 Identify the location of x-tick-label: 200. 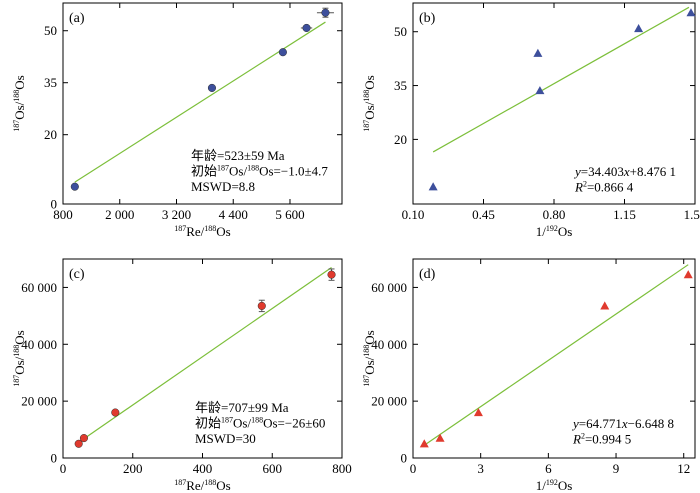
(133, 468).